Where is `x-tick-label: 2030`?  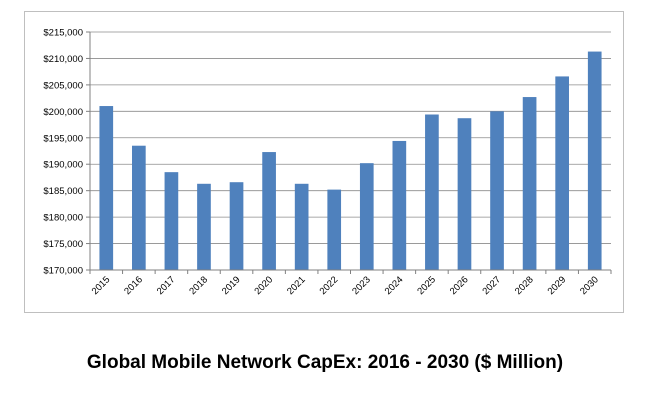 x-tick-label: 2030 is located at coordinates (589, 285).